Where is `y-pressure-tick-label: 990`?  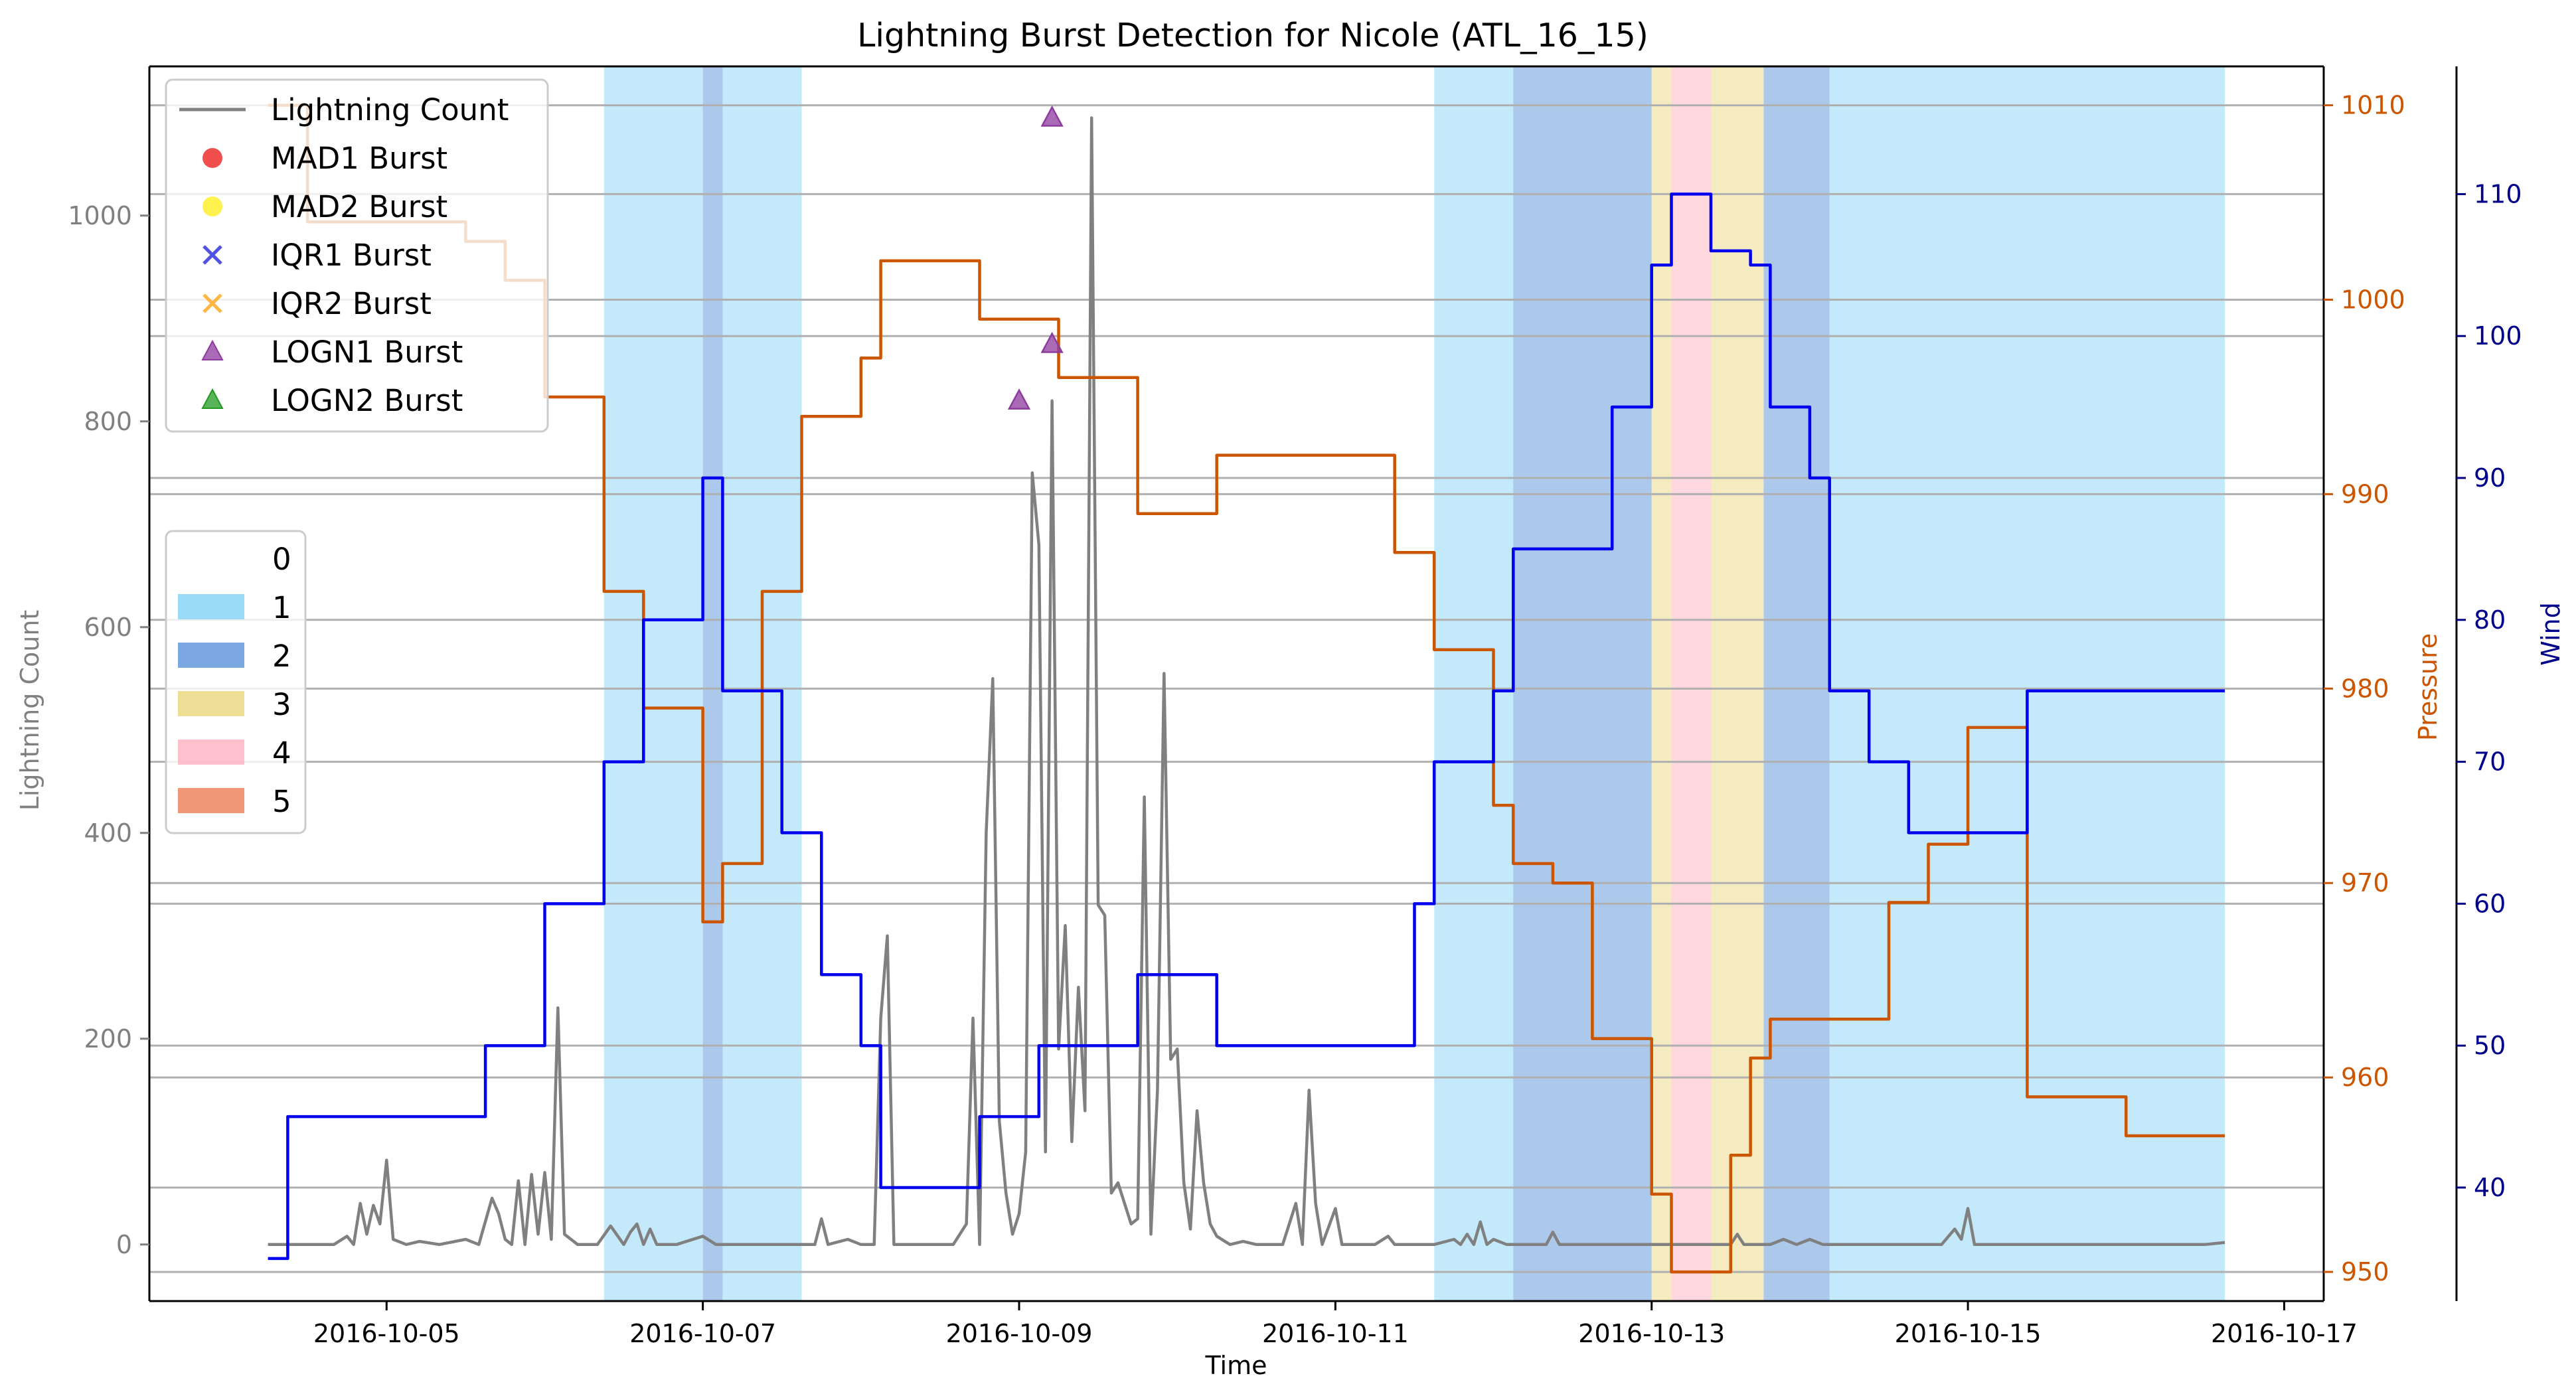 y-pressure-tick-label: 990 is located at coordinates (2365, 493).